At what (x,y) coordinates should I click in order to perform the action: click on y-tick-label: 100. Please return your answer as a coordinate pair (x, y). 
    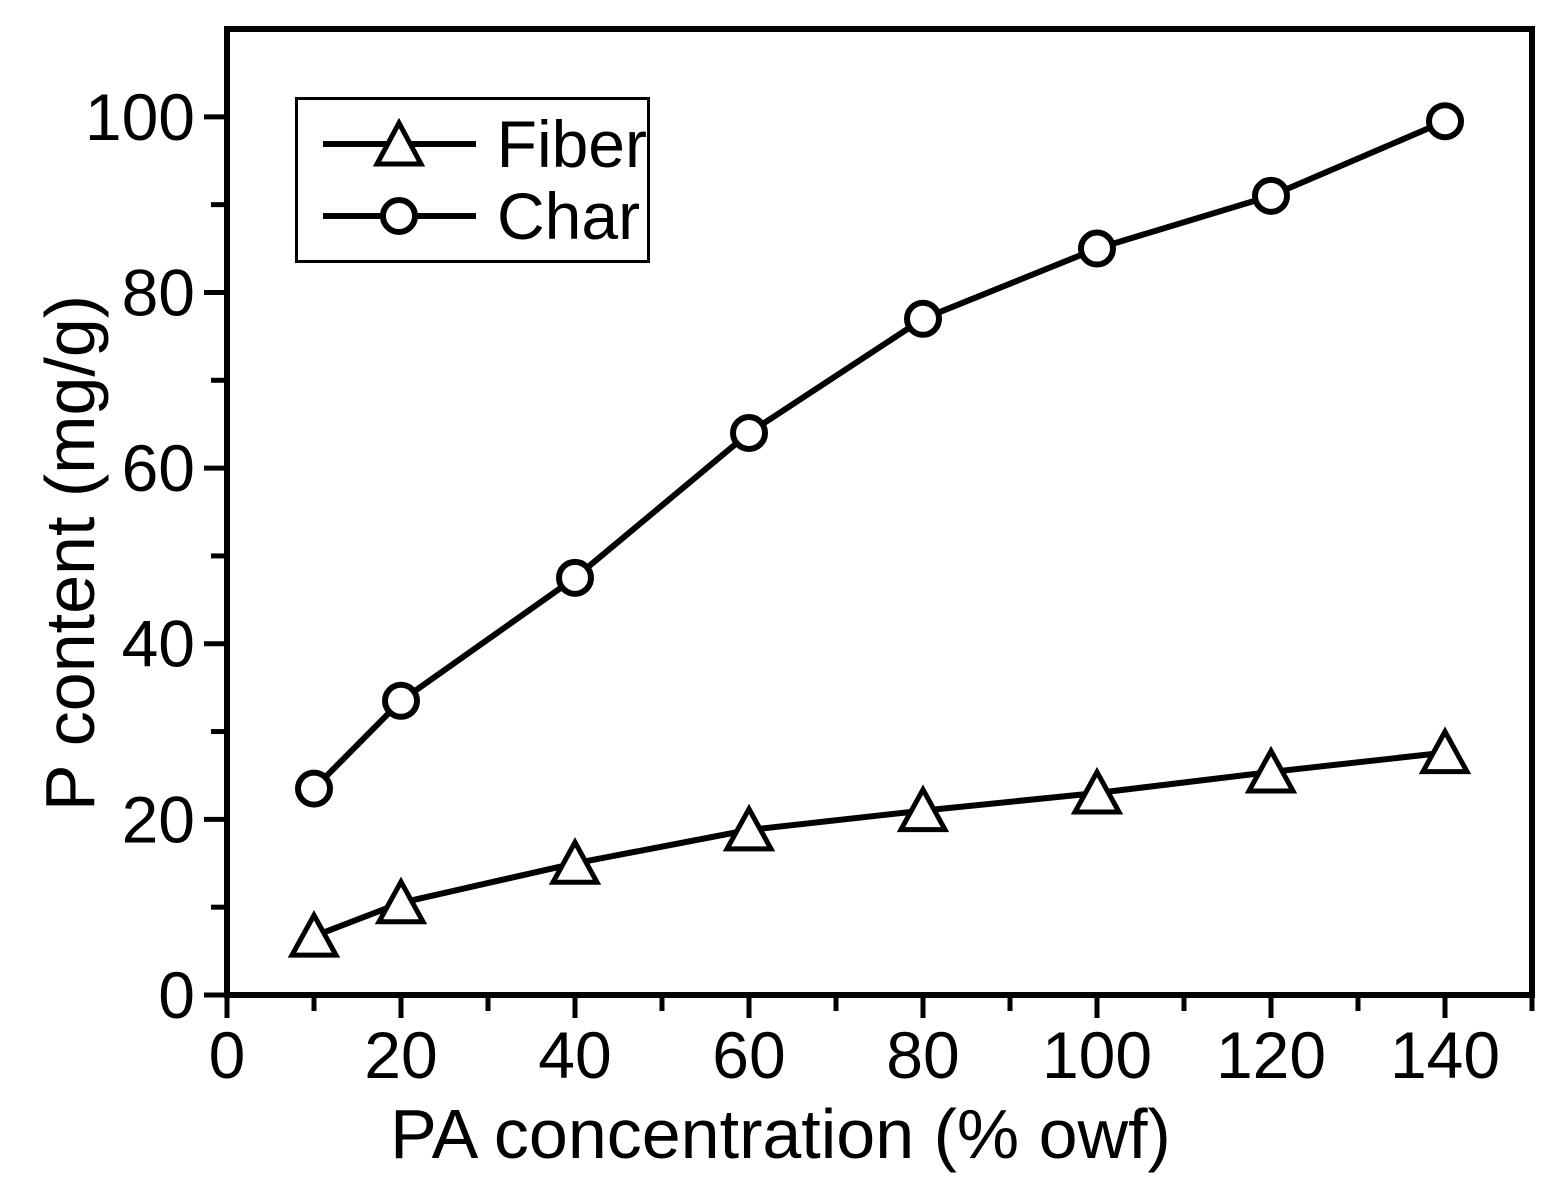
    Looking at the image, I should click on (140, 117).